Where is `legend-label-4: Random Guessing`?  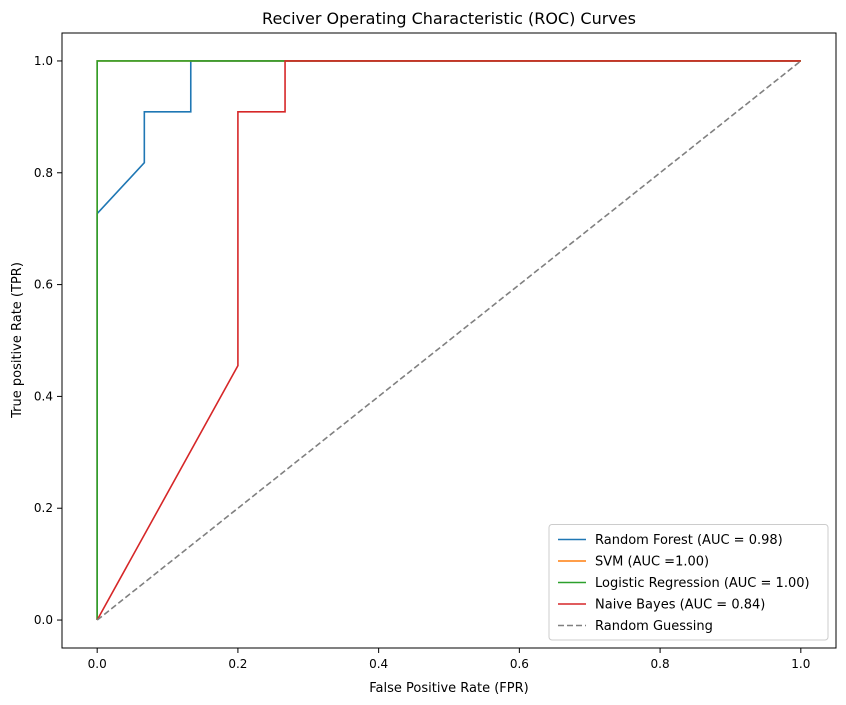
legend-label-4: Random Guessing is located at coordinates (654, 626).